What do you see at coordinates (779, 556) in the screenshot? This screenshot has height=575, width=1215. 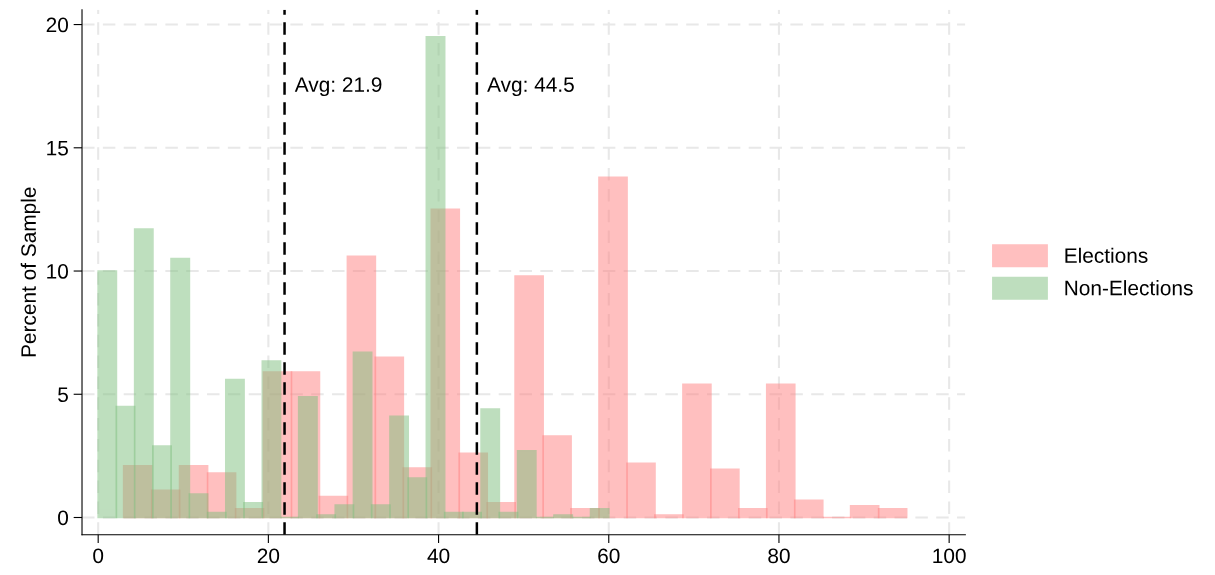 I see `x-tick-label: 80` at bounding box center [779, 556].